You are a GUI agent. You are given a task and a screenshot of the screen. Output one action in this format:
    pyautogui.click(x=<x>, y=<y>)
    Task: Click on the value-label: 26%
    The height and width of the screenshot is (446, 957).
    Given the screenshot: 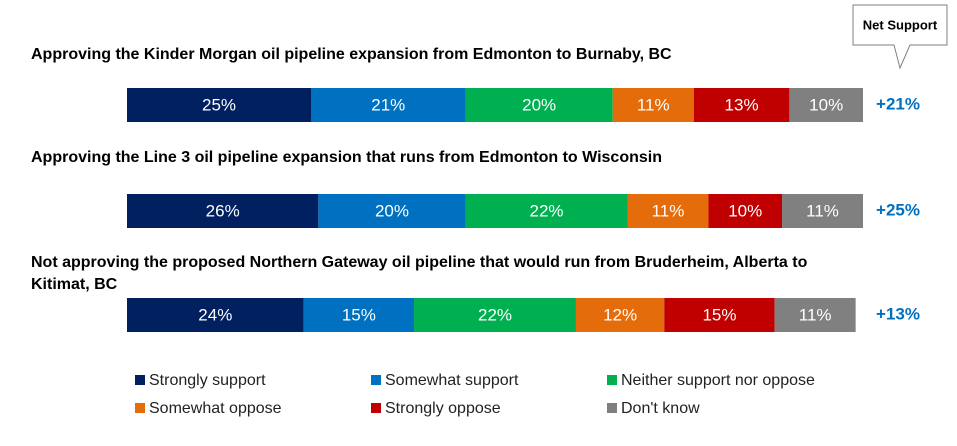 What is the action you would take?
    pyautogui.click(x=223, y=210)
    